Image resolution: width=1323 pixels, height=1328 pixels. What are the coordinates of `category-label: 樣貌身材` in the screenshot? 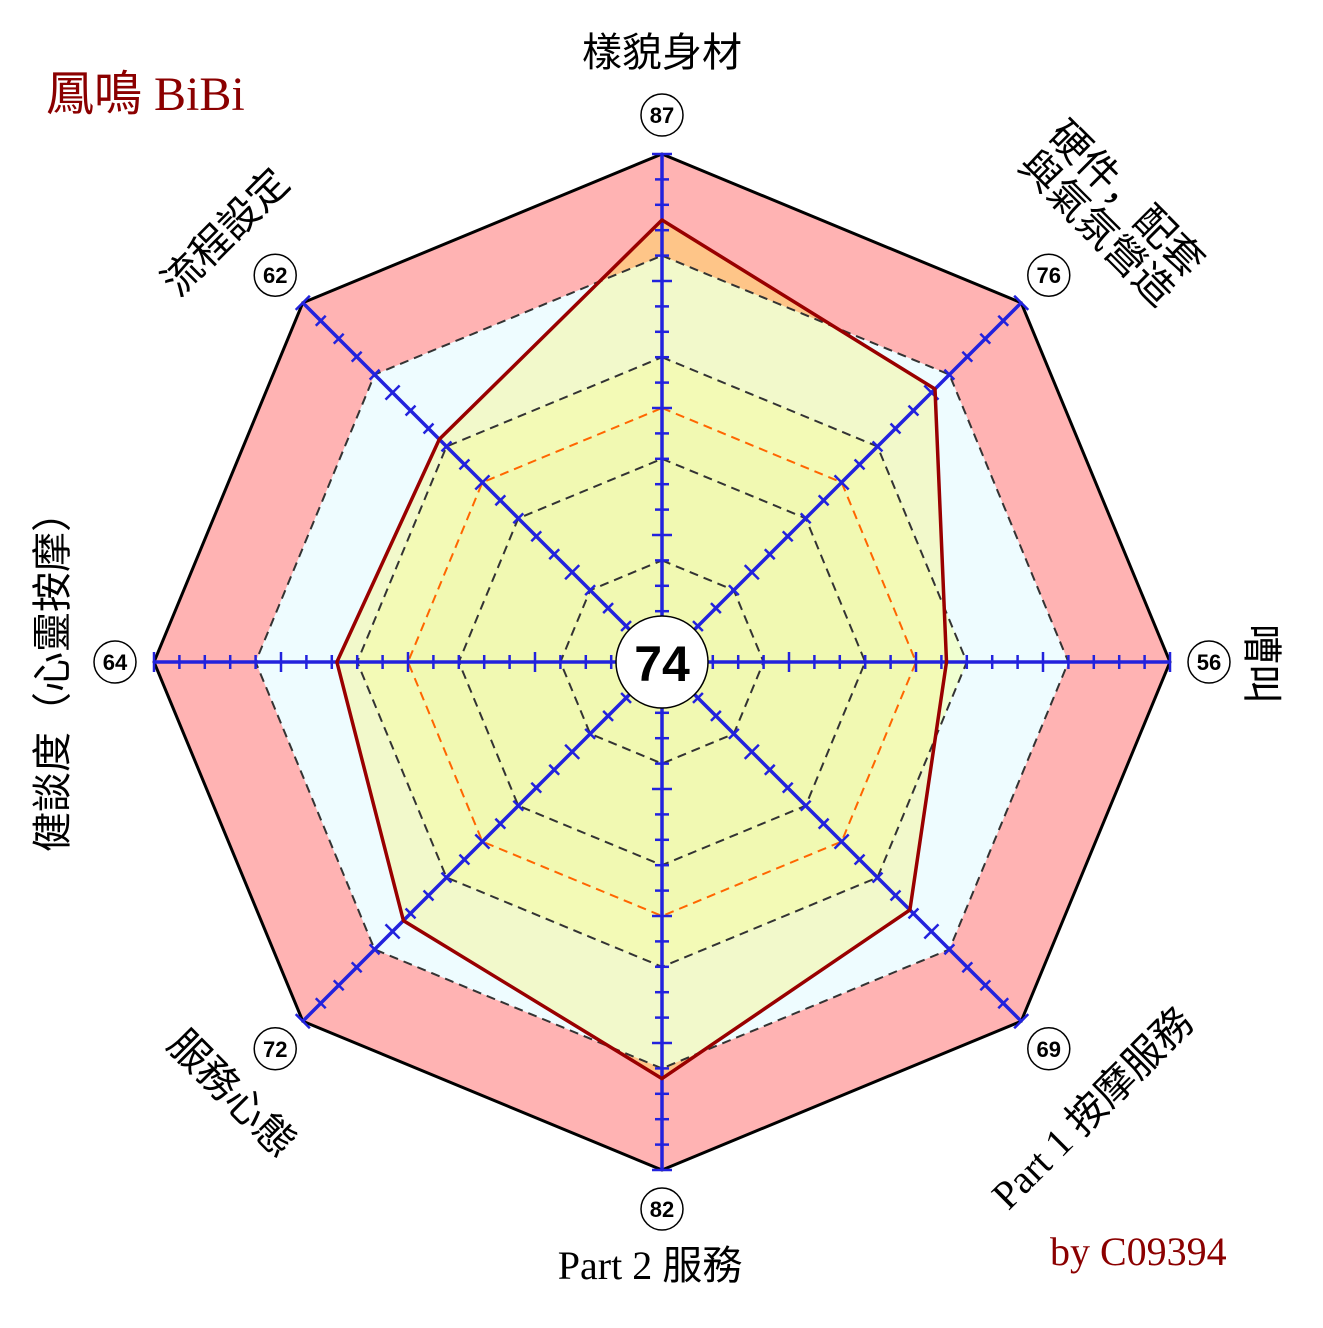 It's located at (662, 52).